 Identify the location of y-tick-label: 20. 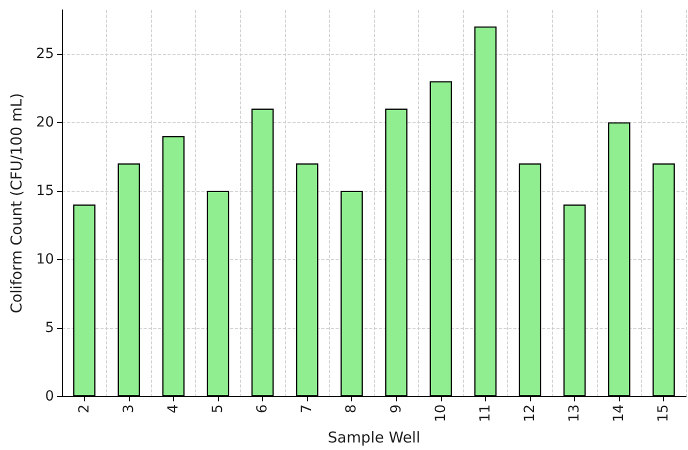
(45, 122).